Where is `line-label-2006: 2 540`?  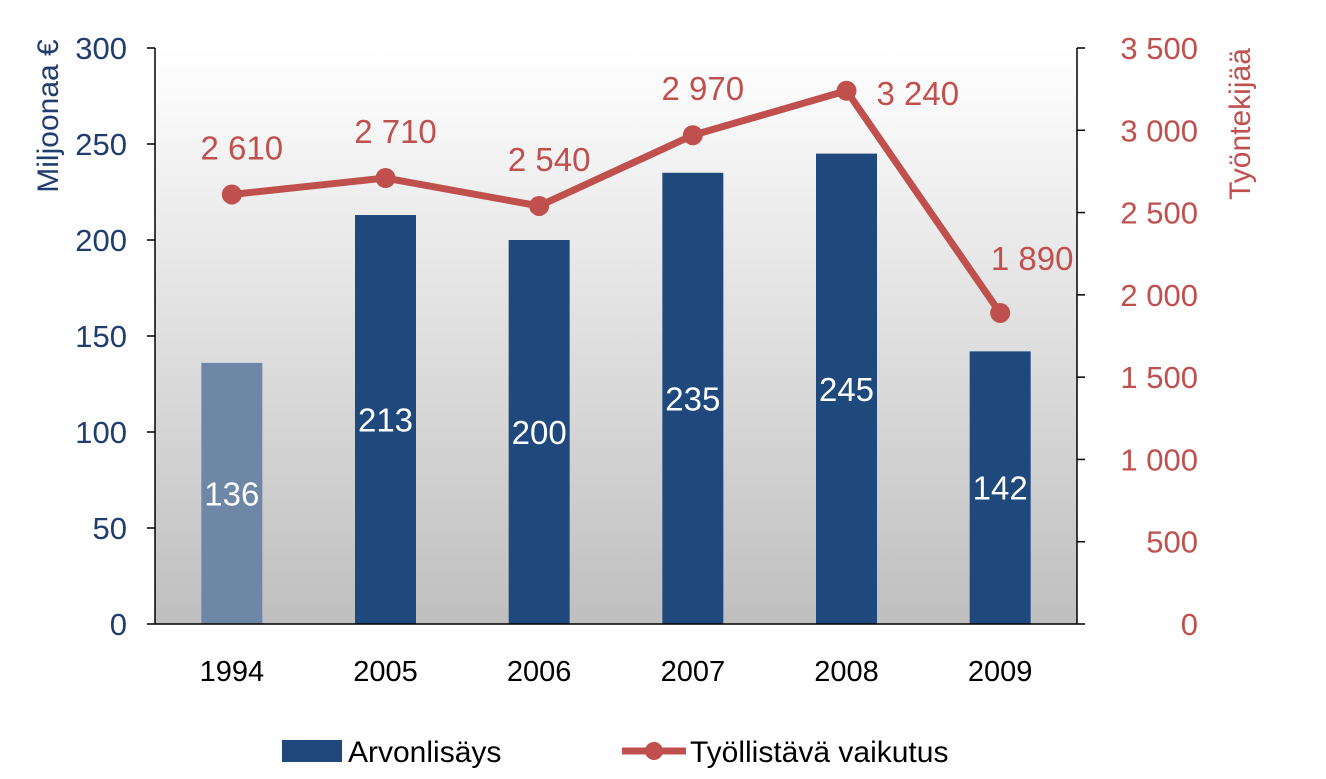 line-label-2006: 2 540 is located at coordinates (549, 159).